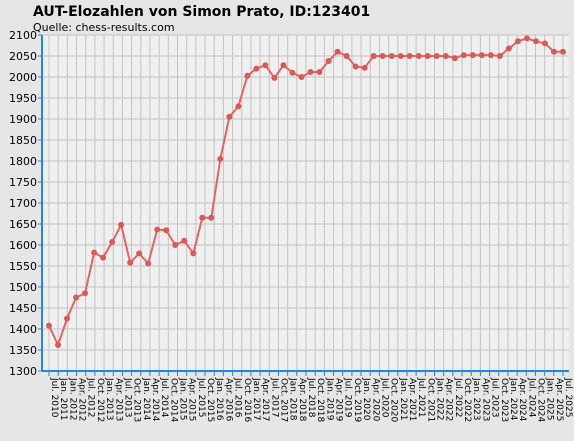  I want to click on x-tick-label: Apr. 2012, so click(82, 399).